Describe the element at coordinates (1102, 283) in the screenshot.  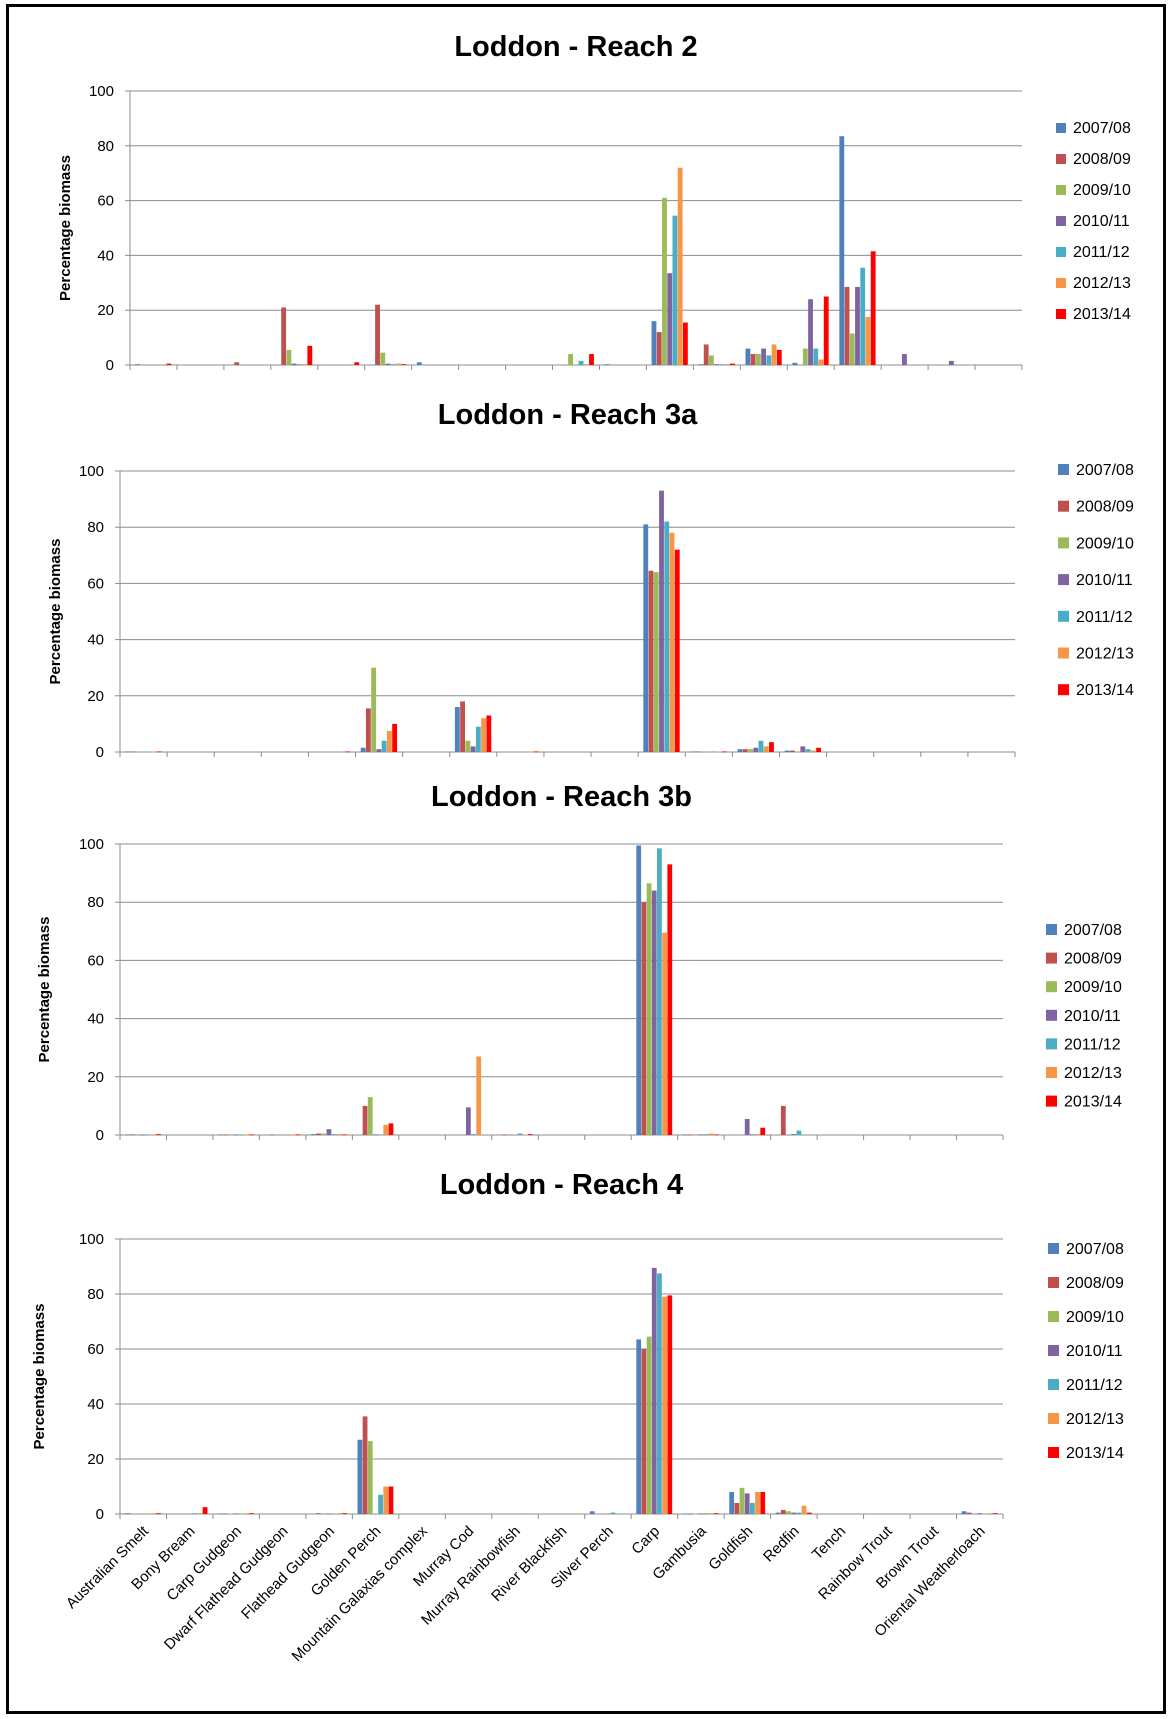
I see `panel1-legend-label: 2012/13` at that location.